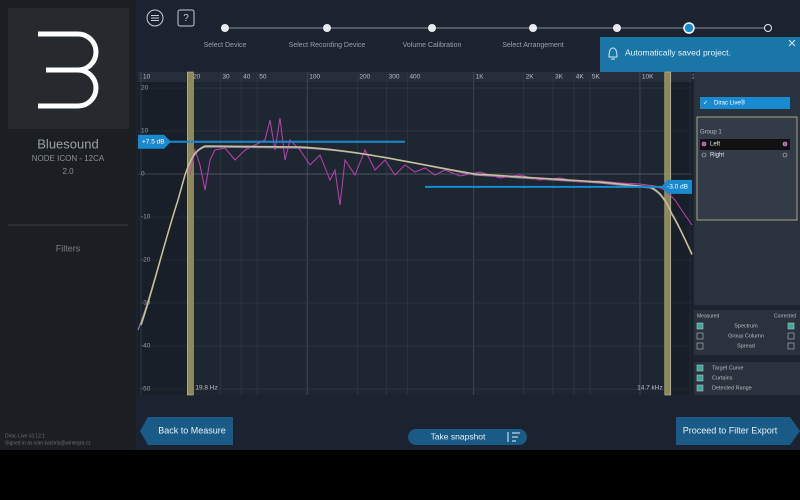 Image resolution: width=800 pixels, height=500 pixels. Describe the element at coordinates (192, 430) in the screenshot. I see `back-button-label: Back to Measure` at that location.